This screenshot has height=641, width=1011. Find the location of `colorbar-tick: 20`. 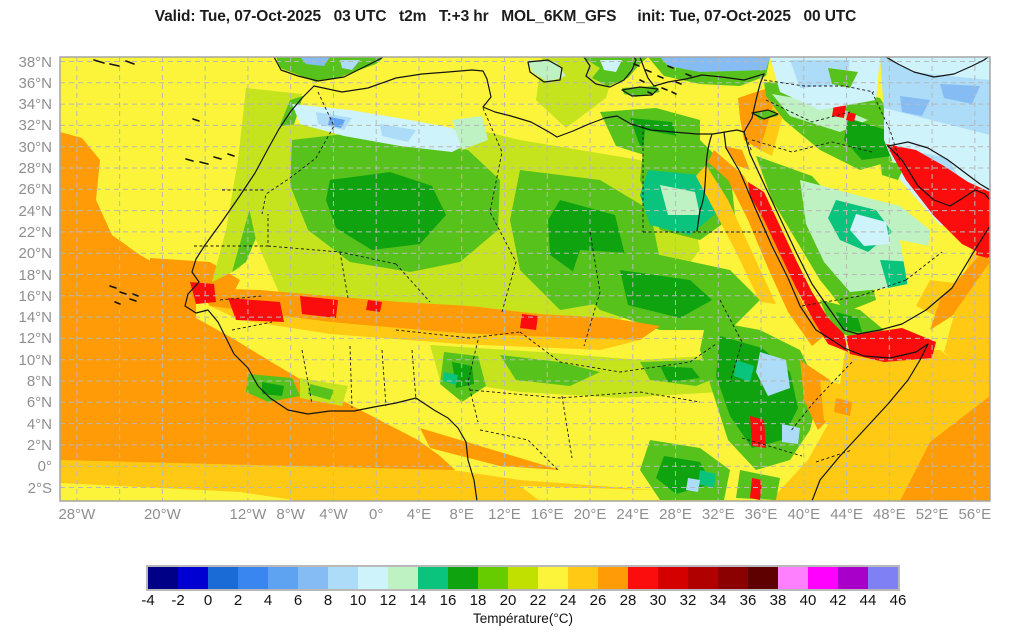

colorbar-tick: 20 is located at coordinates (508, 600).